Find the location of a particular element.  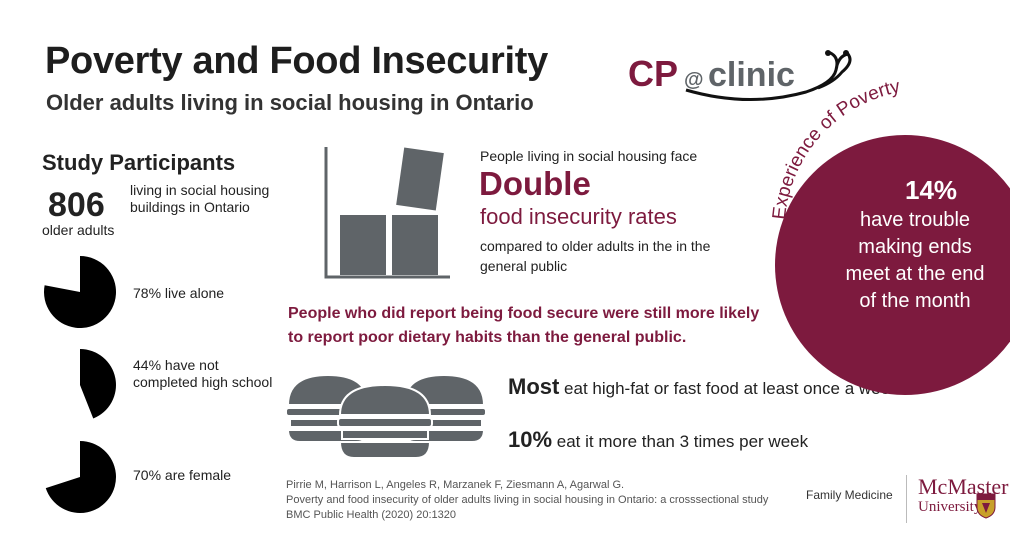

stat-label: 44% have not completed high school is located at coordinates (203, 373).